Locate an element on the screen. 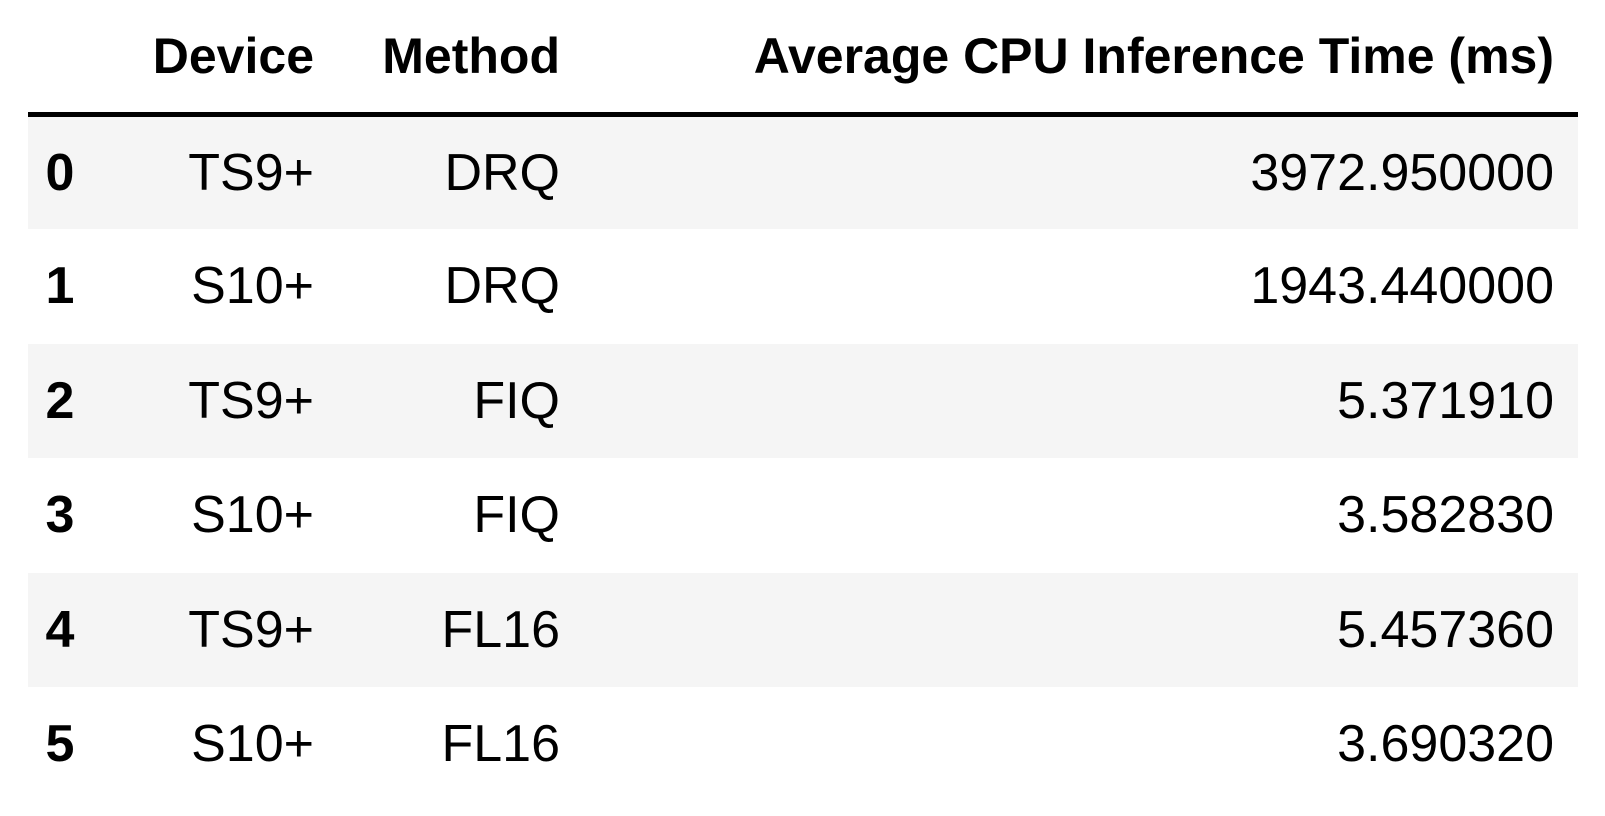 The height and width of the screenshot is (816, 1605). row-index: 1 is located at coordinates (60, 286).